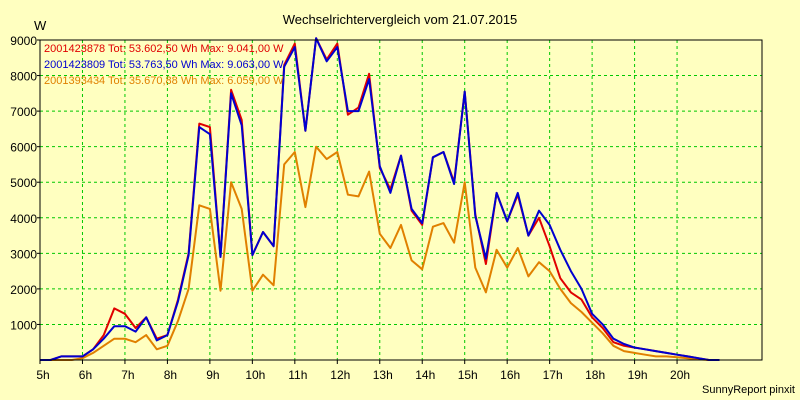 This screenshot has height=400, width=800. Describe the element at coordinates (553, 375) in the screenshot. I see `x-tick-label: 17h` at that location.